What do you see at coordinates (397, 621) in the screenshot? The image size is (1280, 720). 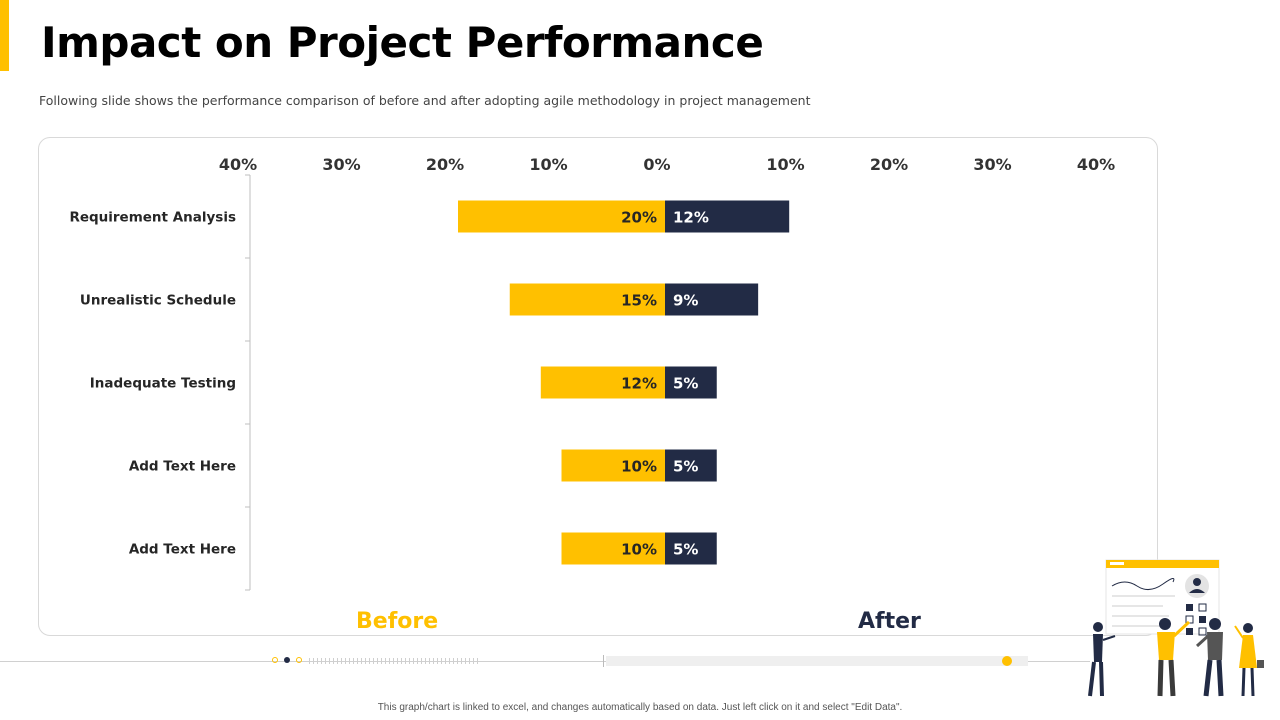 I see `legend-before: Before` at bounding box center [397, 621].